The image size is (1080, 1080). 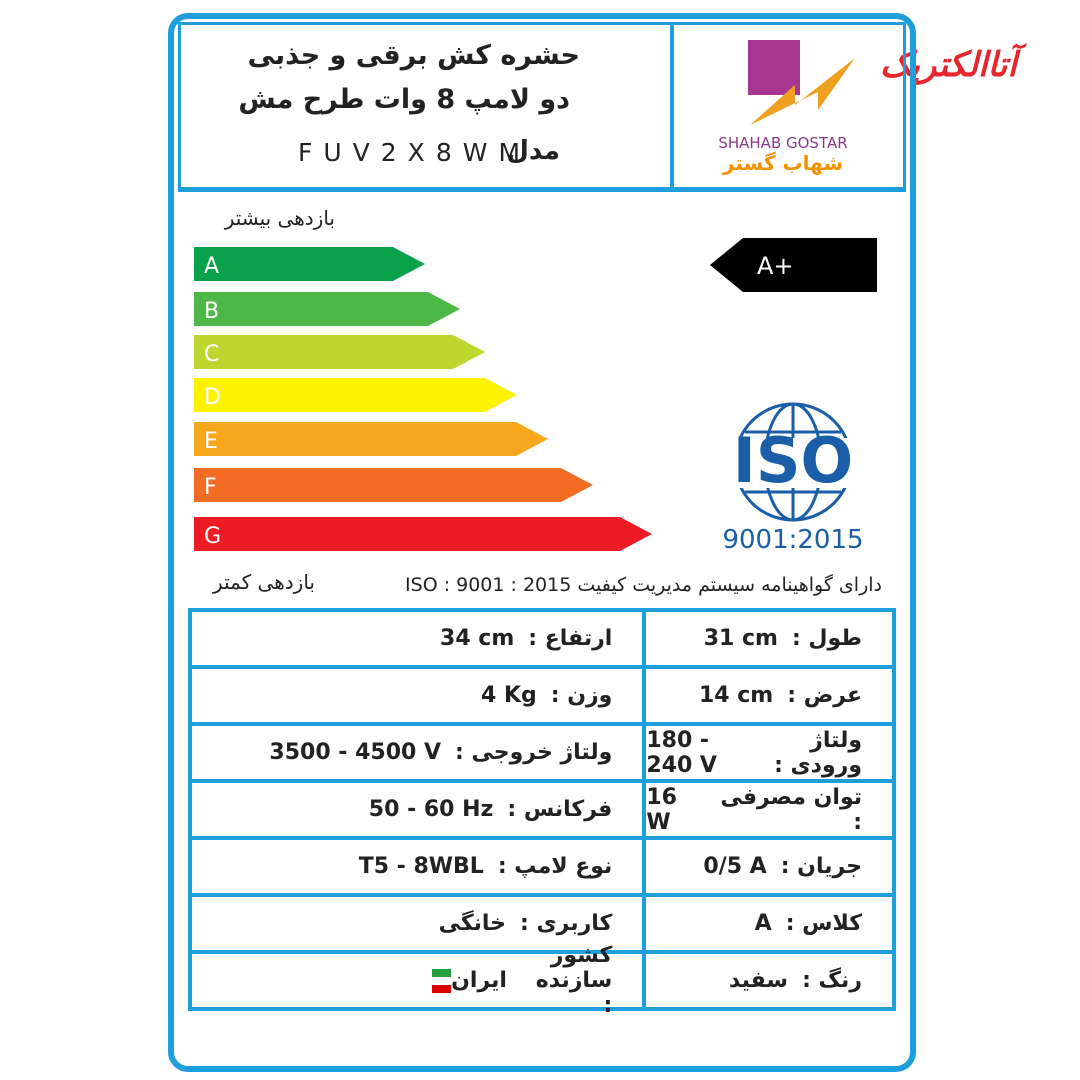 I want to click on spec-value: T5 - 8WBL, so click(x=421, y=866).